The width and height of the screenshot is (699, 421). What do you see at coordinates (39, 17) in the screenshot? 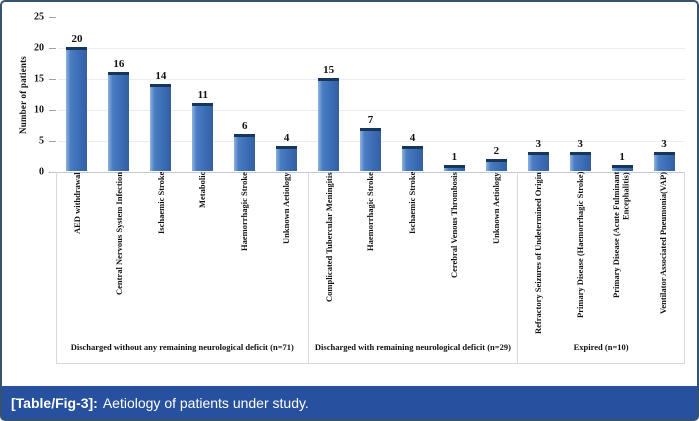
I see `y-tick-label: 25` at bounding box center [39, 17].